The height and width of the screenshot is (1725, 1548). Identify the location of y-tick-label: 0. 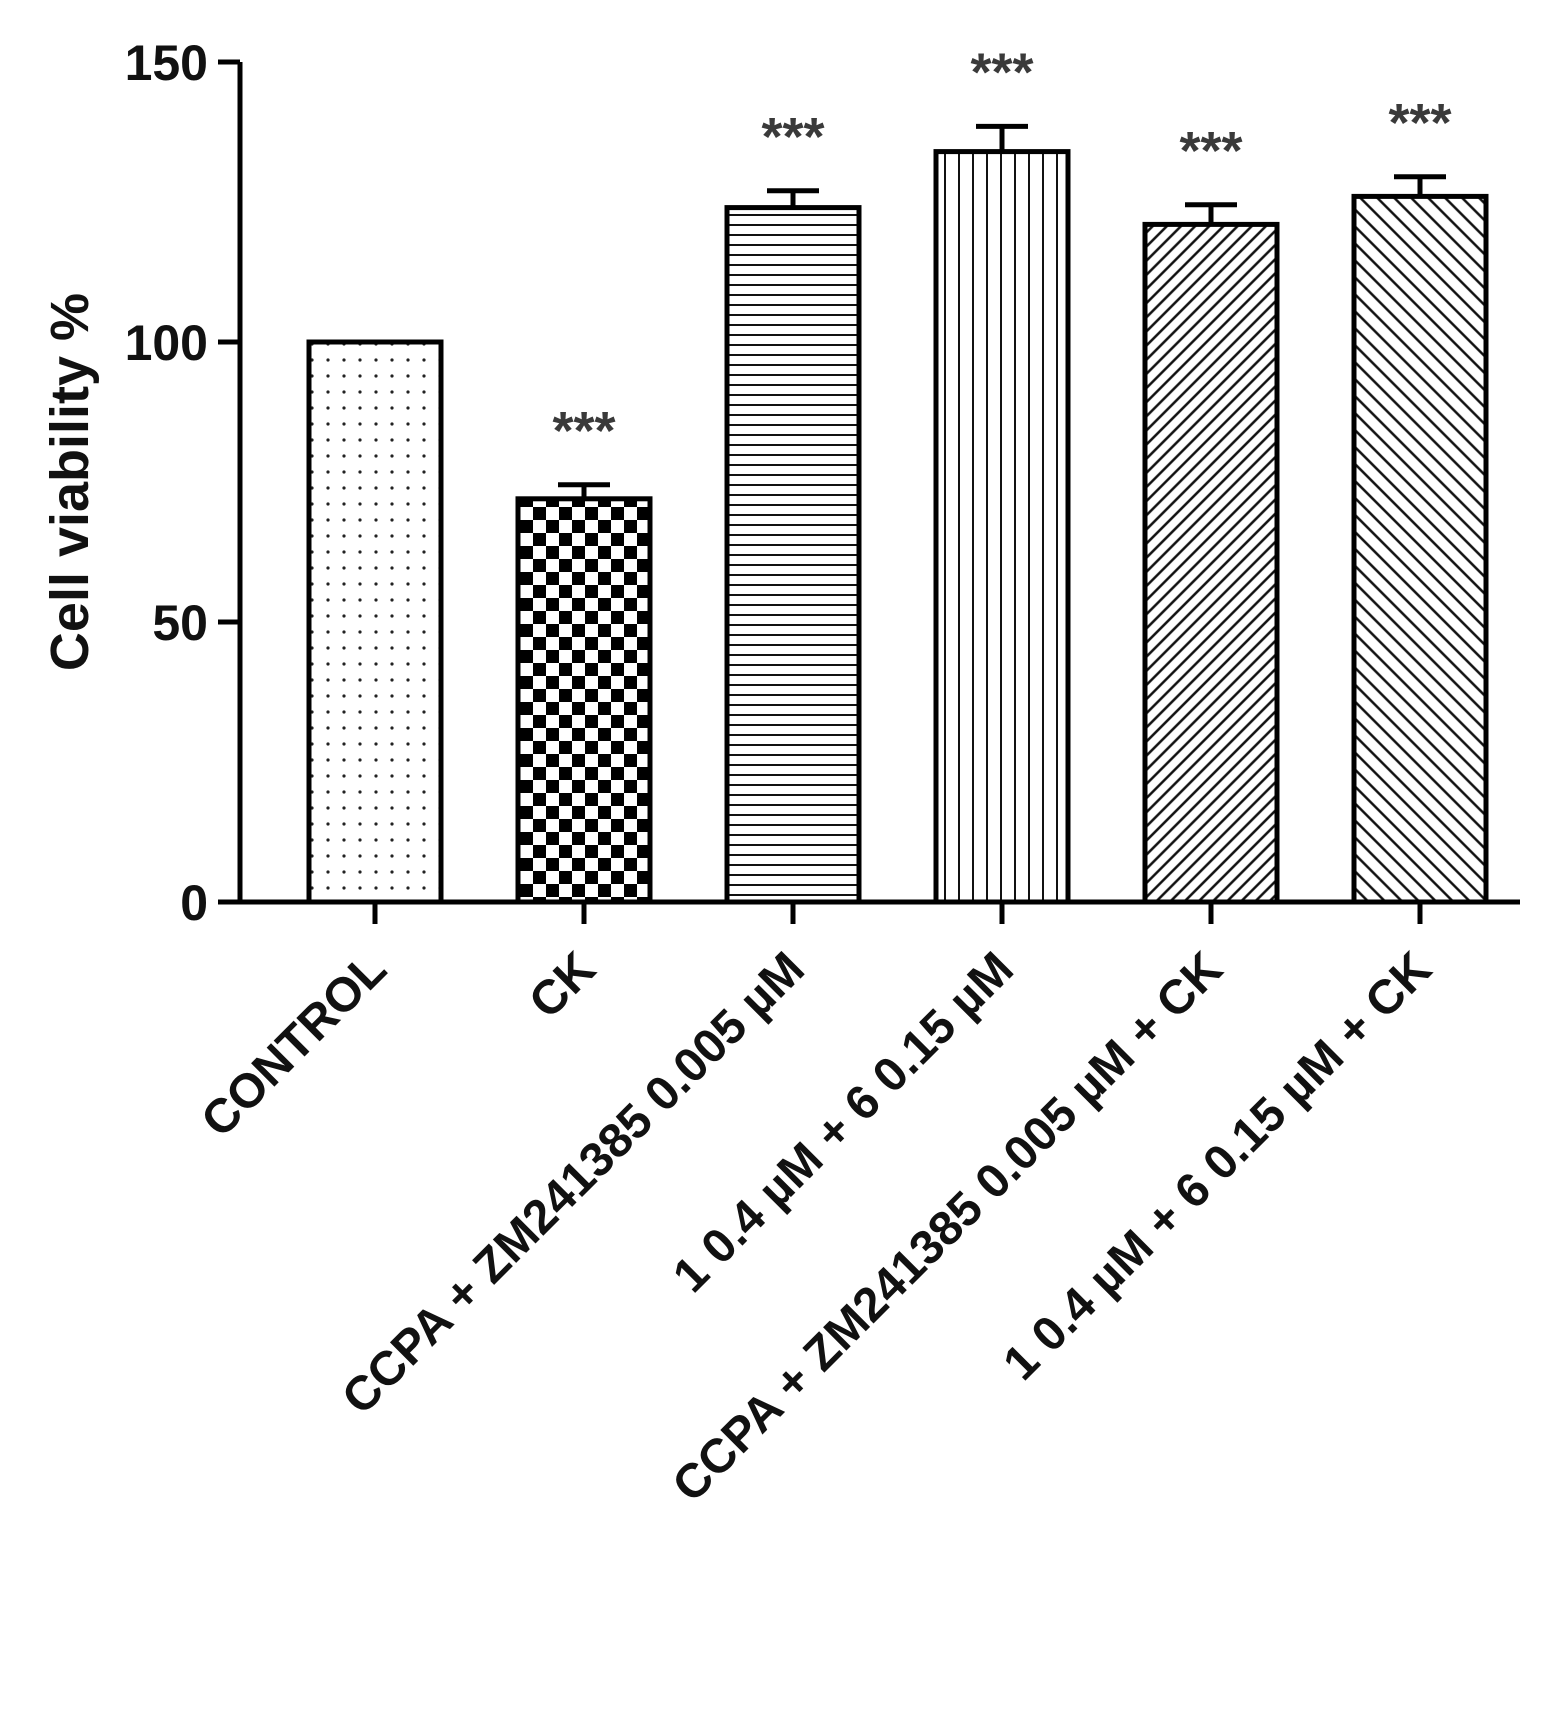
(194, 903).